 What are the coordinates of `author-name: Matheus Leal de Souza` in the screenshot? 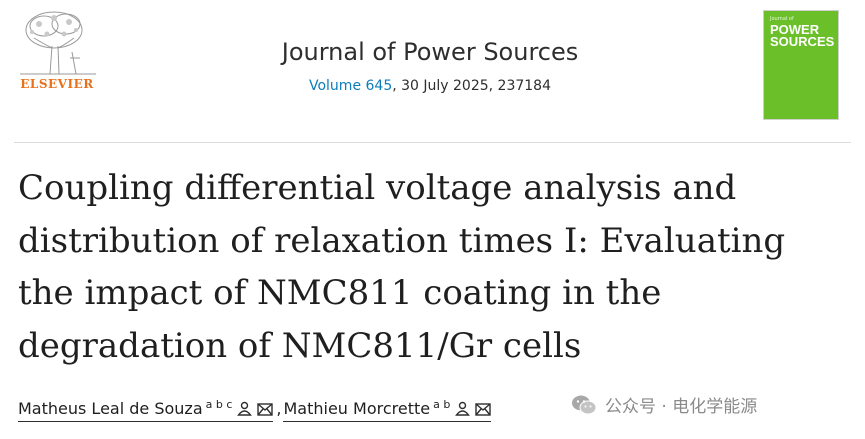 It's located at (110, 408).